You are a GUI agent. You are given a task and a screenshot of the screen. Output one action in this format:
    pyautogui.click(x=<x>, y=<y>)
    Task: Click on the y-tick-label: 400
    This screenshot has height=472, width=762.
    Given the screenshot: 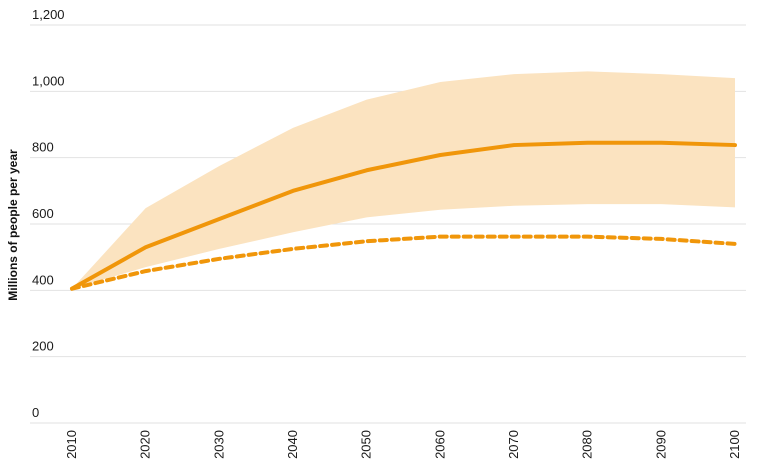 What is the action you would take?
    pyautogui.click(x=43, y=279)
    